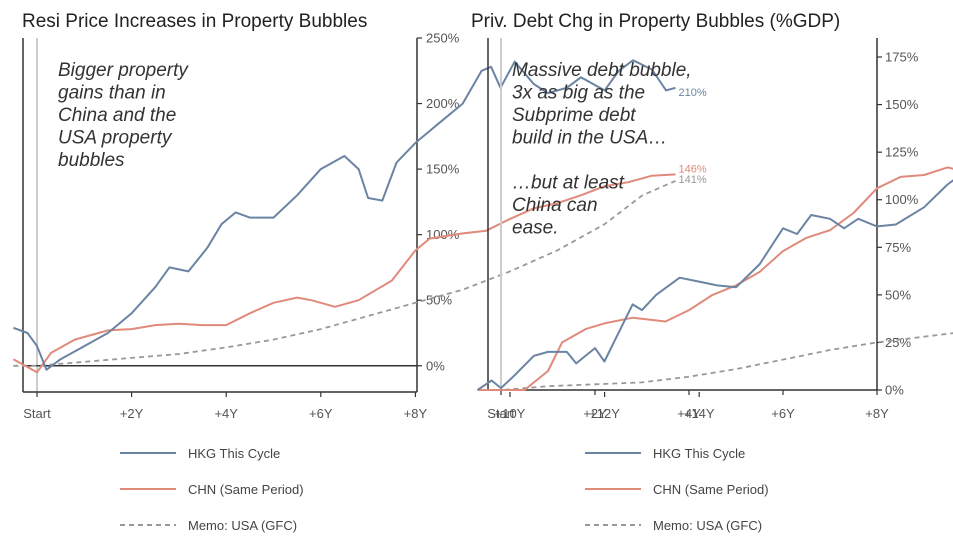 Image resolution: width=953 pixels, height=550 pixels. Describe the element at coordinates (602, 70) in the screenshot. I see `annotation-line: Massive debt bubble,` at that location.